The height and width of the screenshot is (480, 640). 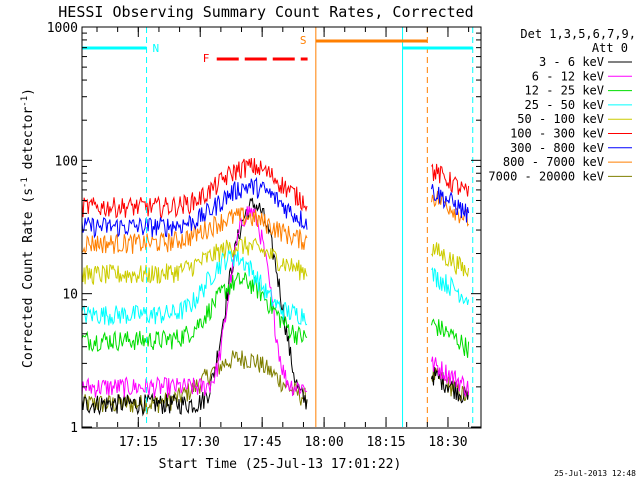 I want to click on legend-label-4: 50 - 100 keV, so click(x=560, y=119).